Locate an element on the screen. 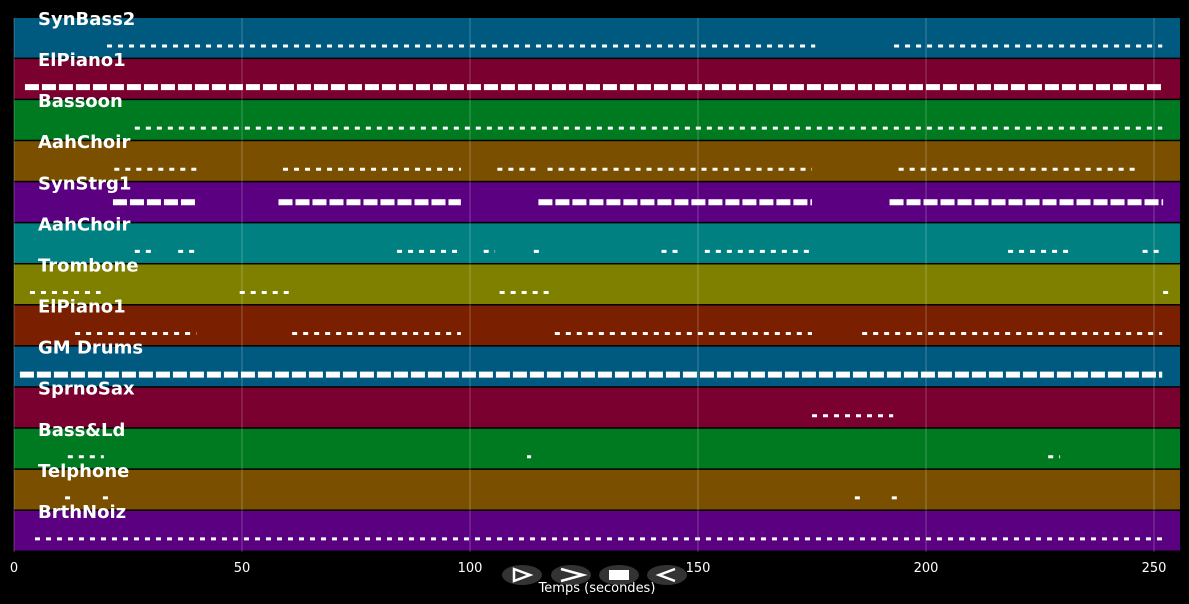 This screenshot has width=1189, height=604. track-name: SprnoSax is located at coordinates (86, 389).